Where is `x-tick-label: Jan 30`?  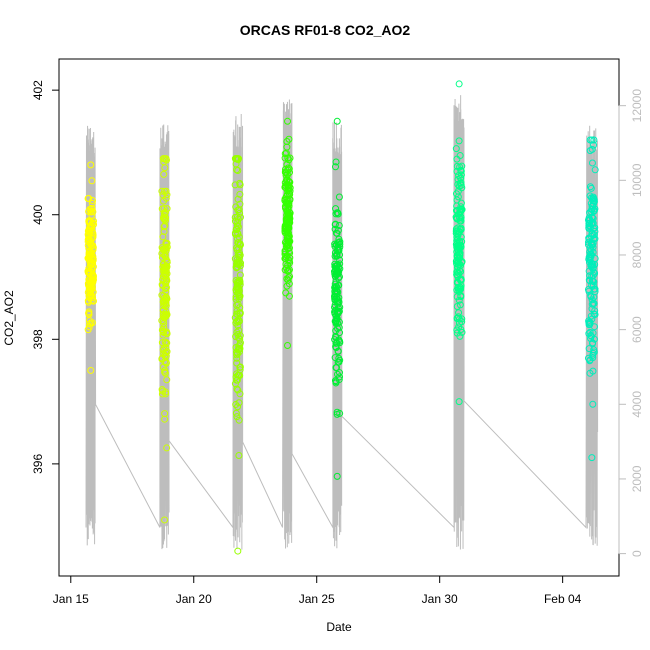 x-tick-label: Jan 30 is located at coordinates (440, 599).